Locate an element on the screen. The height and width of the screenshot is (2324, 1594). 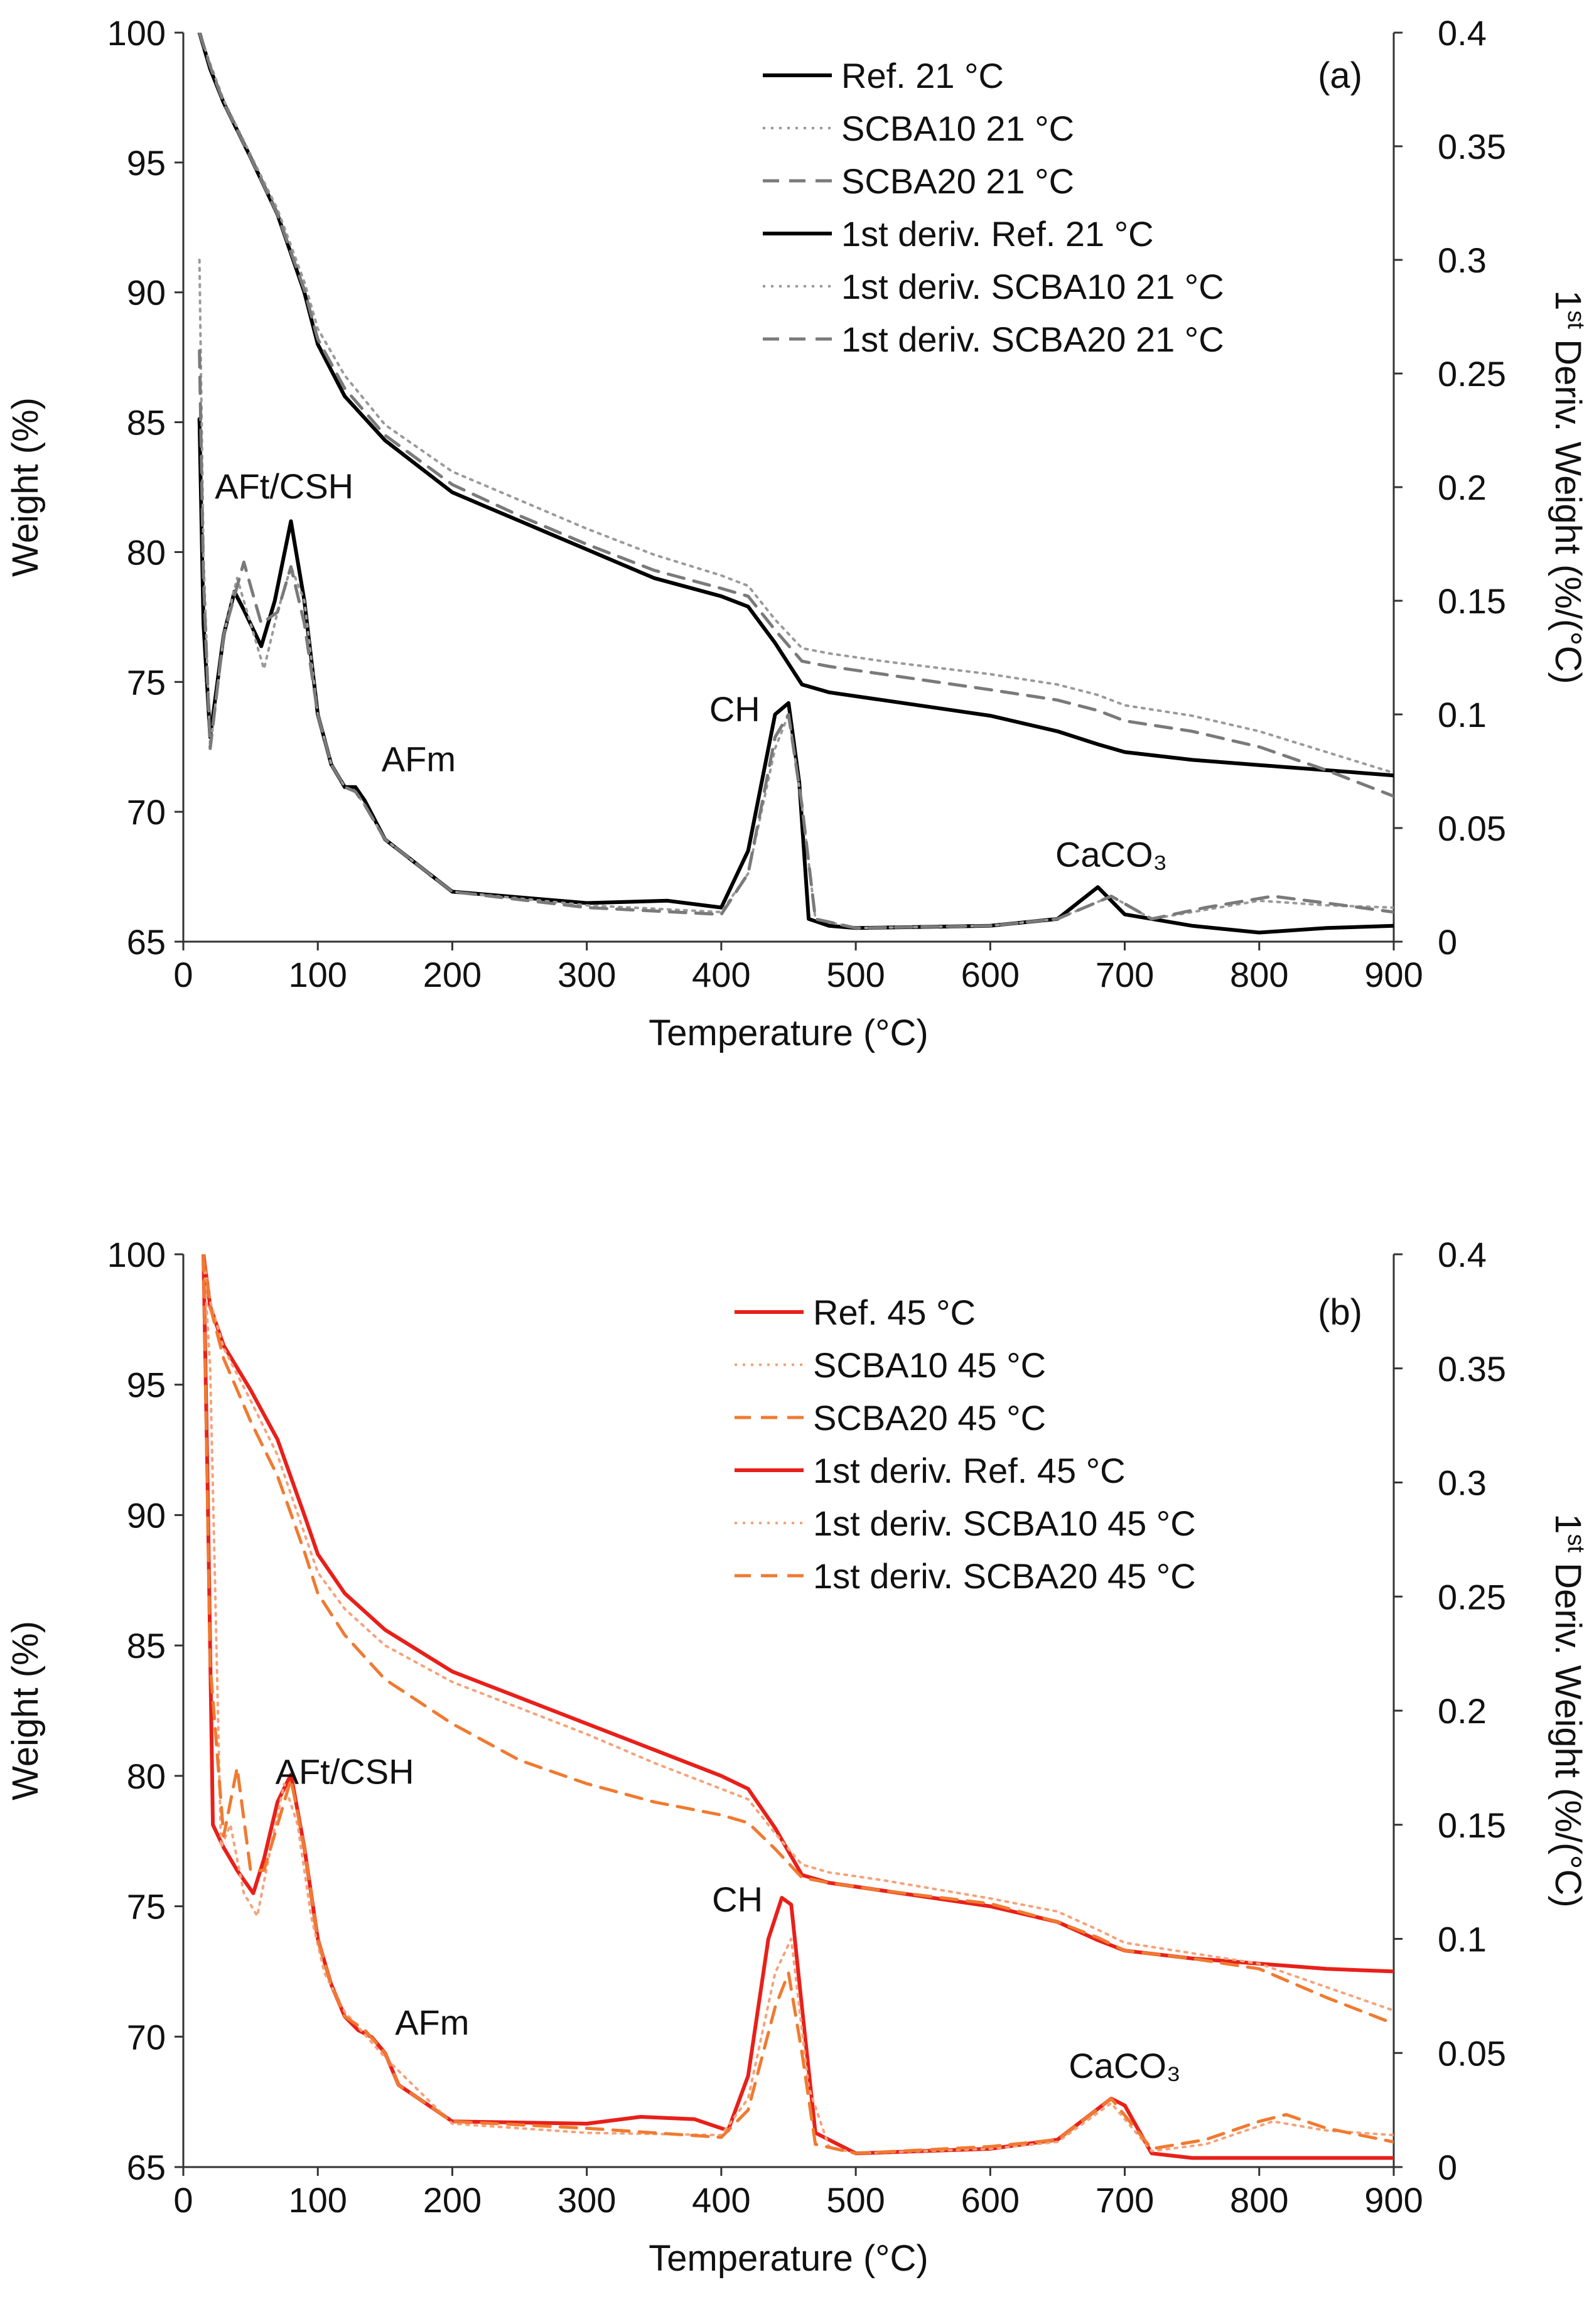
legend-label: 1st deriv. SCBA10 45 °C is located at coordinates (1004, 1523).